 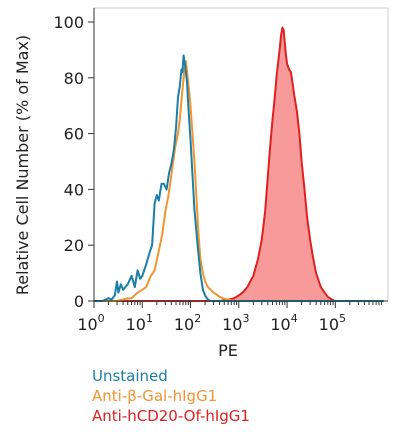 What do you see at coordinates (74, 189) in the screenshot?
I see `y-tick-label: 40` at bounding box center [74, 189].